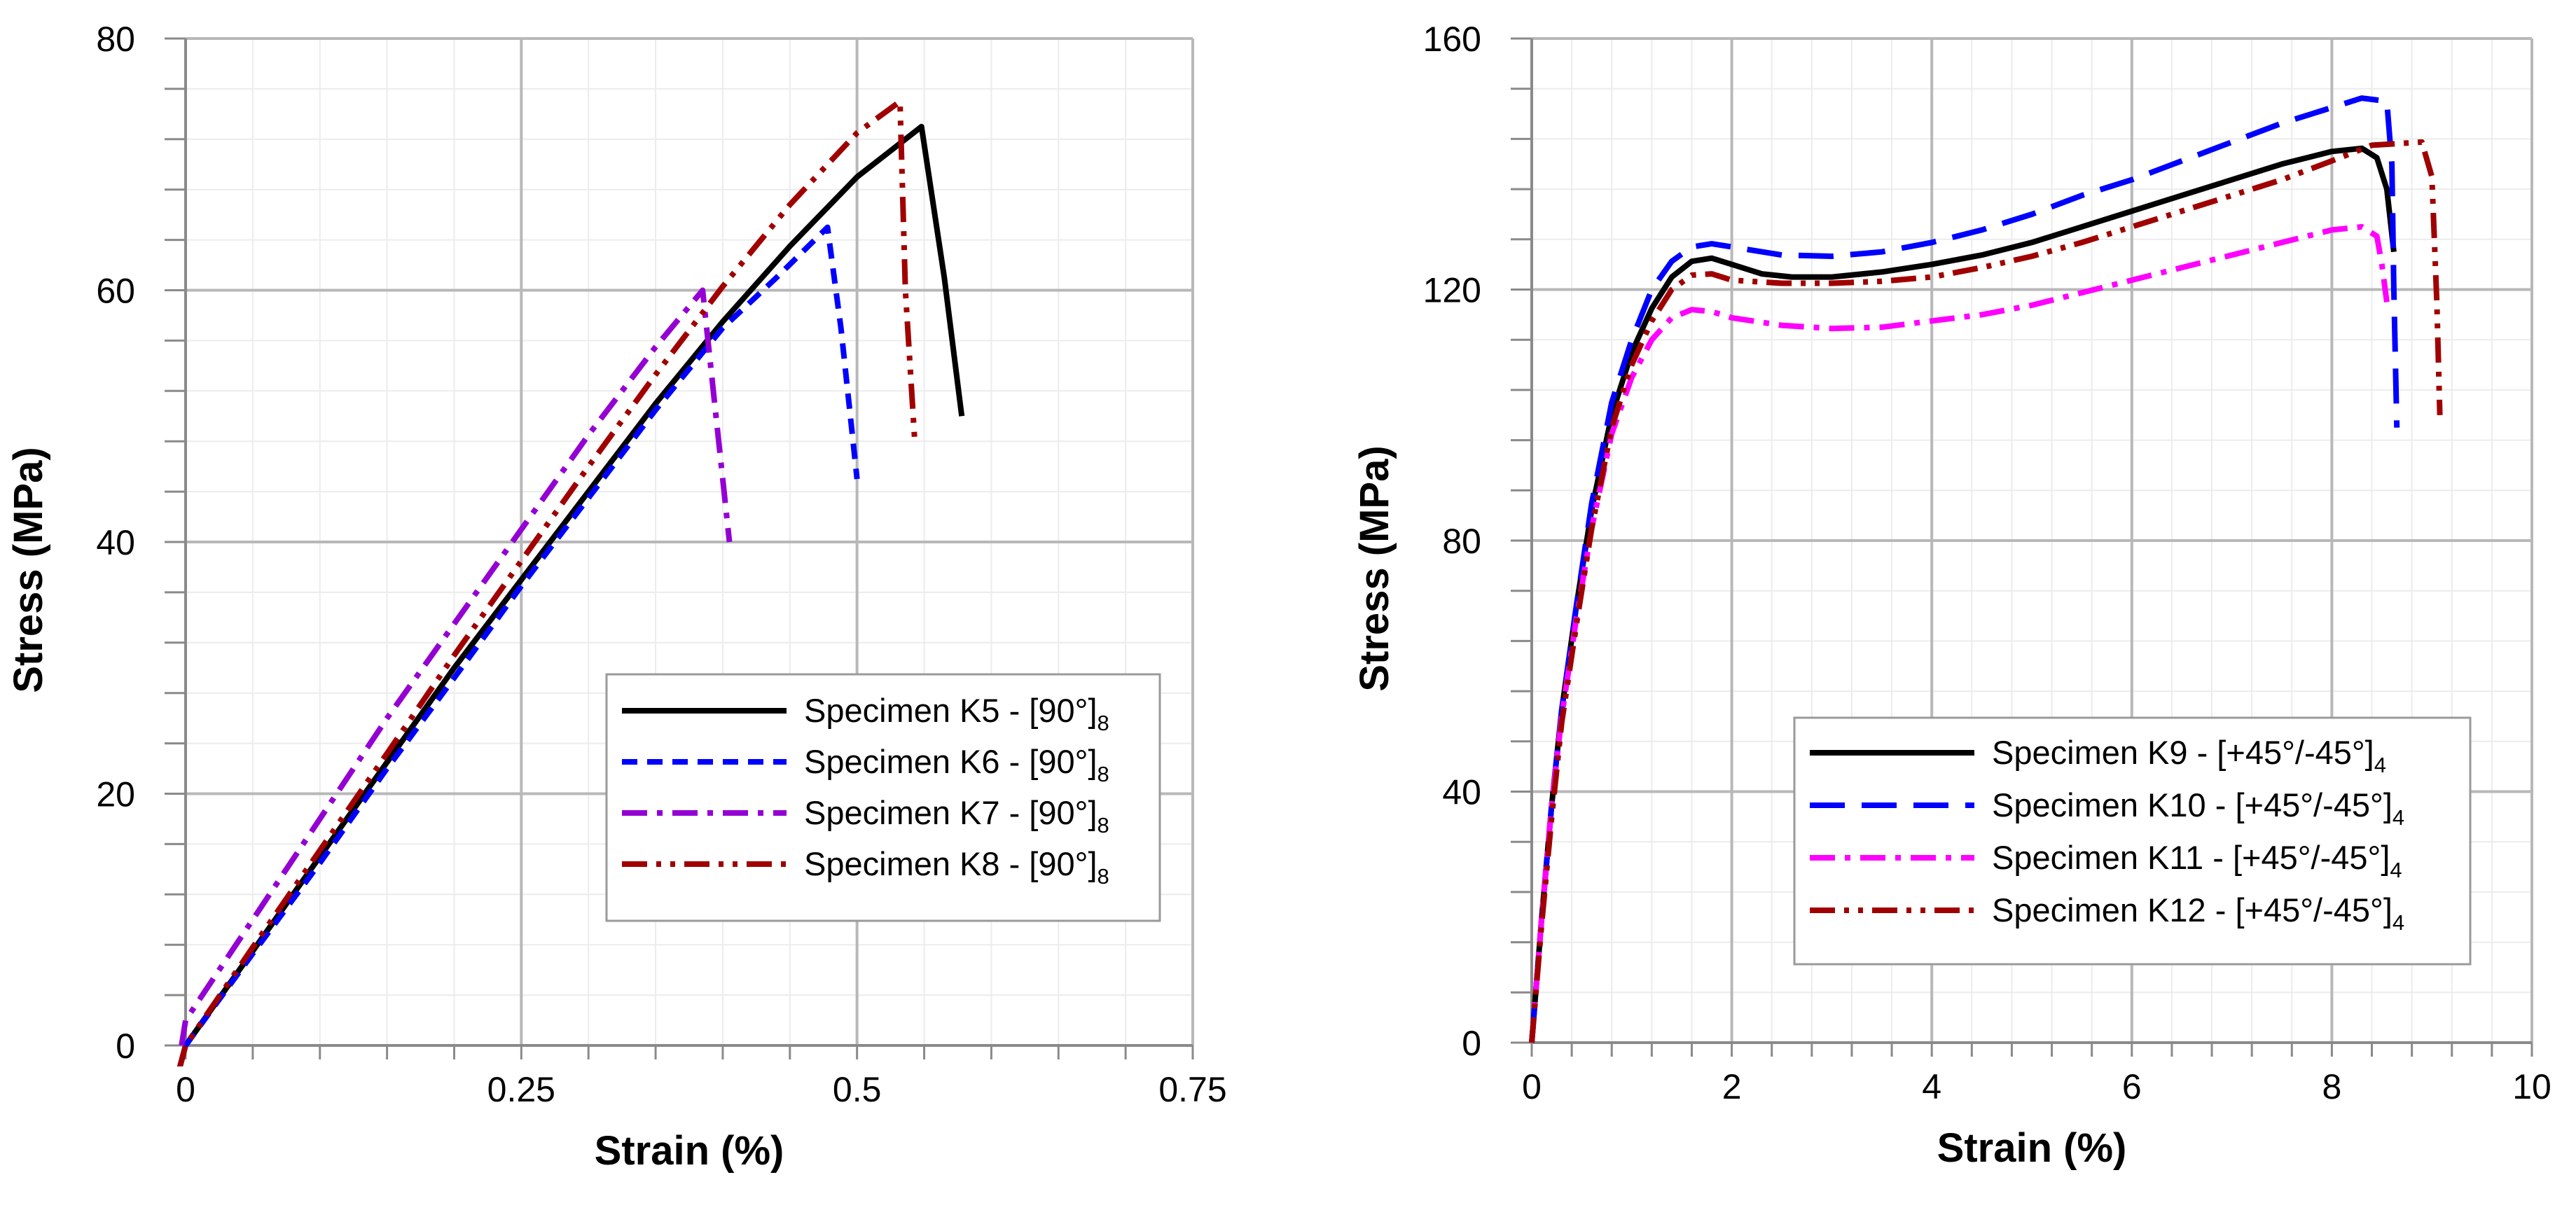 The image size is (2576, 1210). Describe the element at coordinates (456, 666) in the screenshot. I see `series-line-specimen-k7` at that location.